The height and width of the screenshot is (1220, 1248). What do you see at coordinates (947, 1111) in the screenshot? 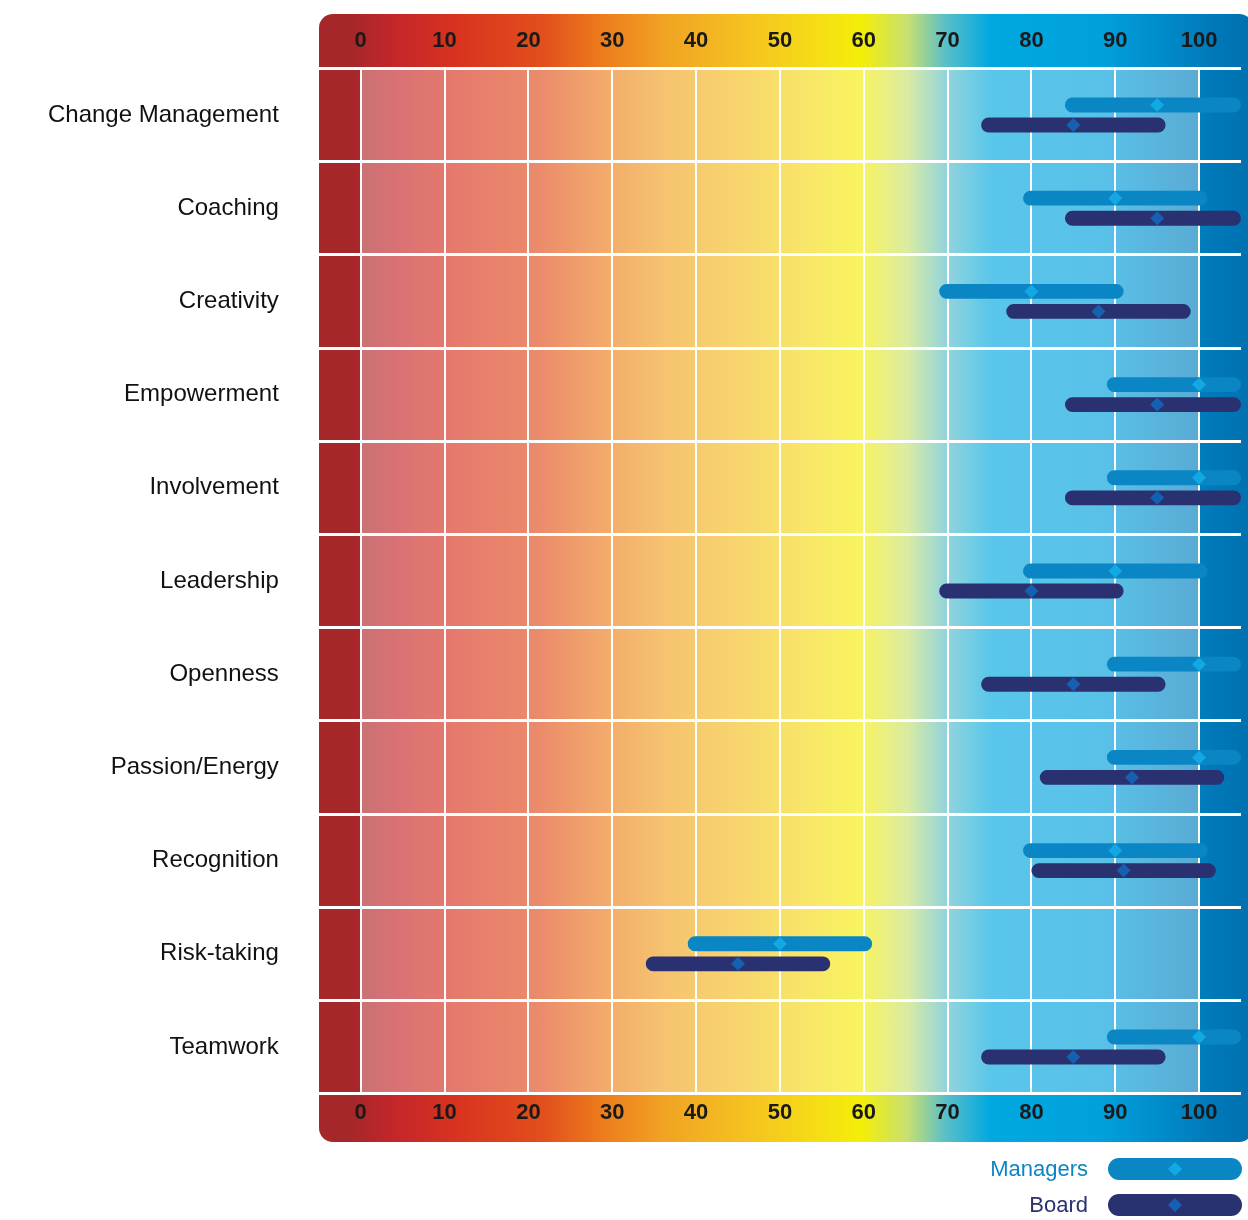
I see `x-tick-label: 70` at bounding box center [947, 1111].